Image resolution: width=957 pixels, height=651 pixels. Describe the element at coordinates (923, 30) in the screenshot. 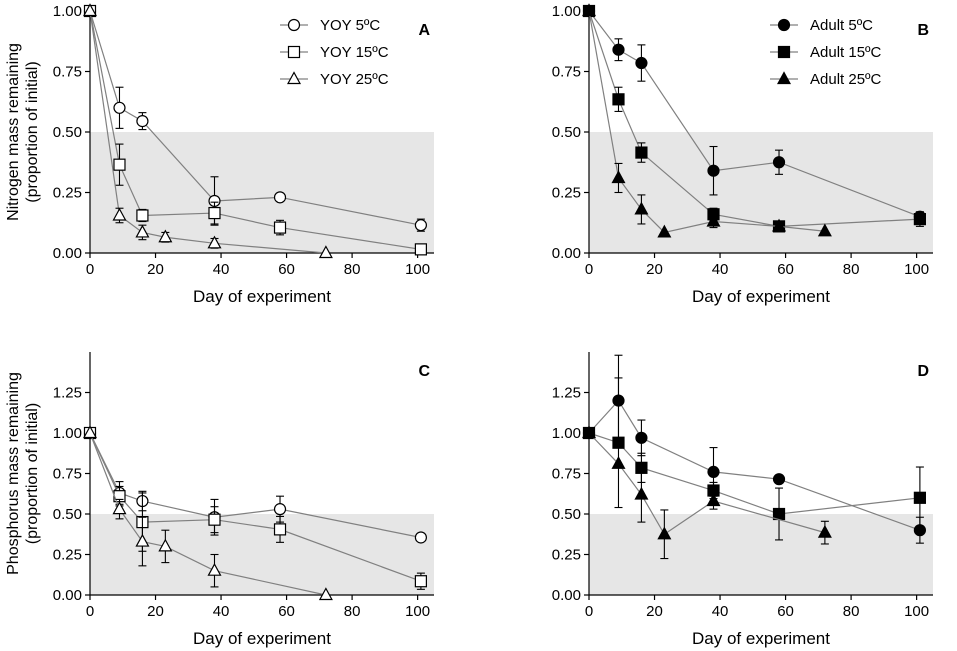

I see `panel-label: B` at that location.